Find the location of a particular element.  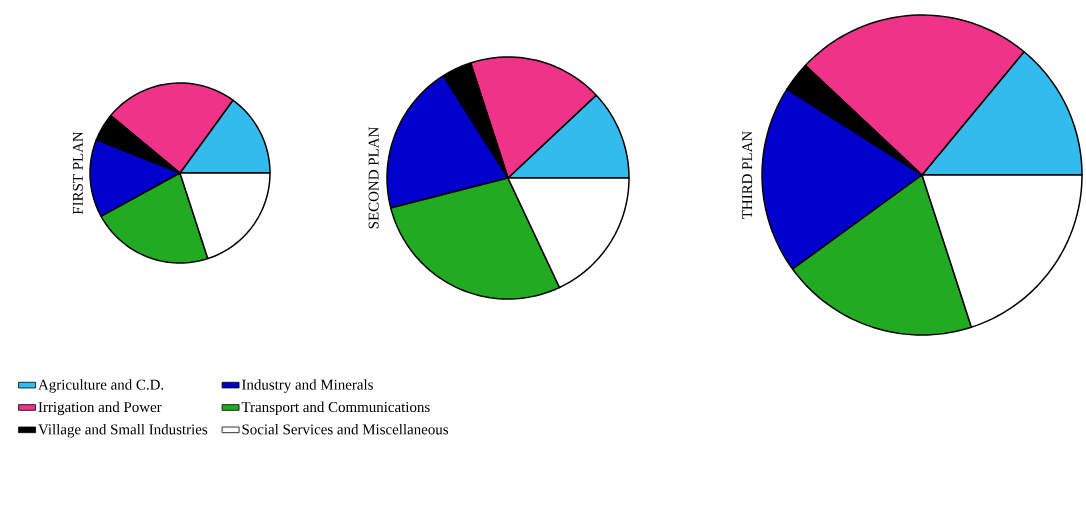

legend-label: Social Services and Miscellaneous is located at coordinates (345, 429).